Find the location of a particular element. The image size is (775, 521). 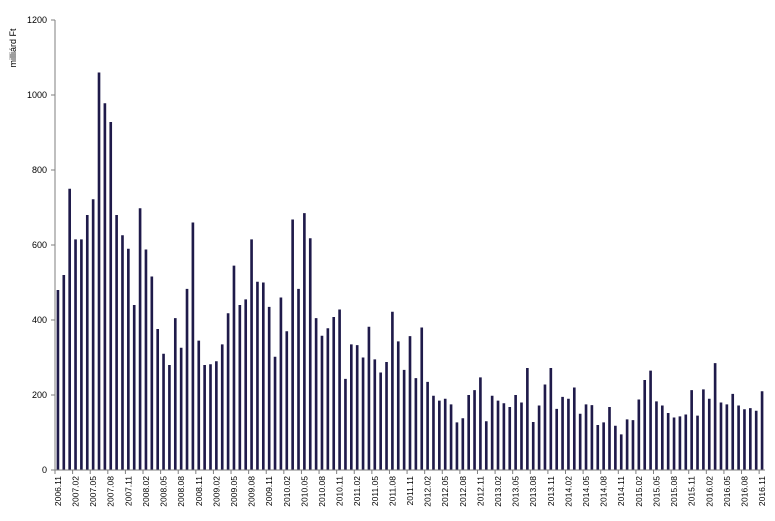

x-tick-label: 2008.08 is located at coordinates (181, 491).